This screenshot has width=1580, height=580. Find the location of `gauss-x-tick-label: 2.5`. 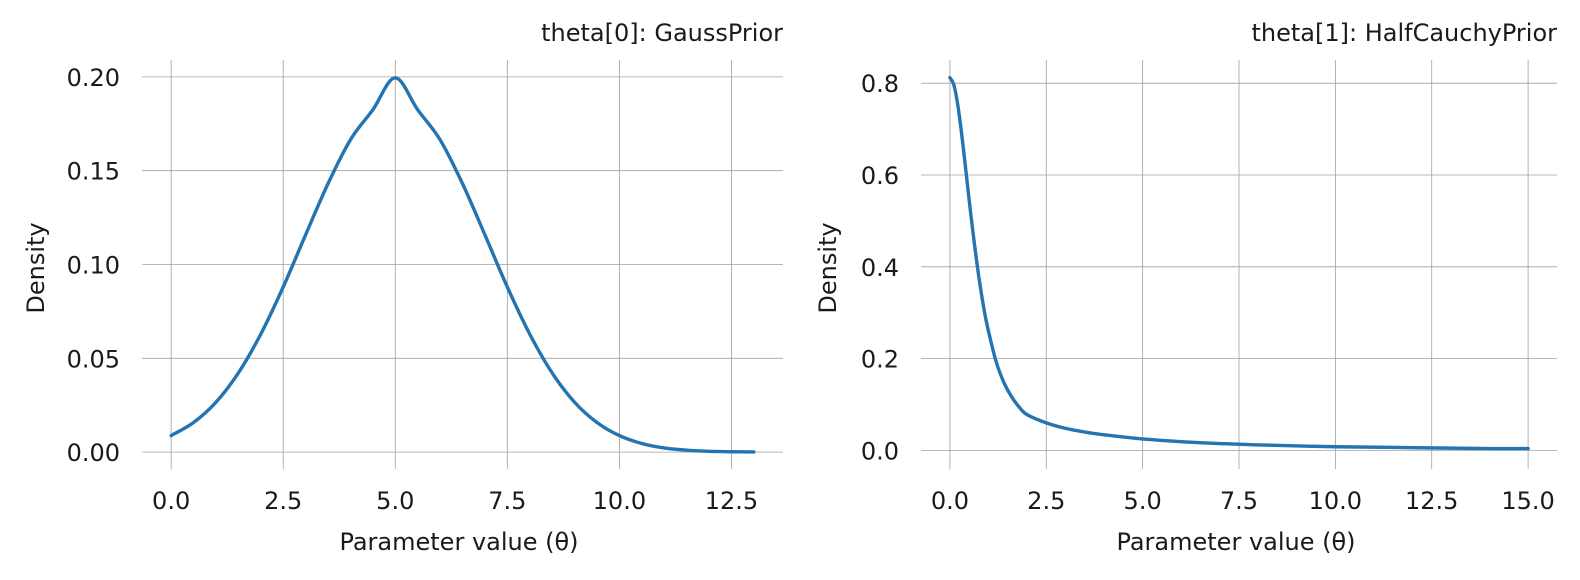

gauss-x-tick-label: 2.5 is located at coordinates (283, 501).